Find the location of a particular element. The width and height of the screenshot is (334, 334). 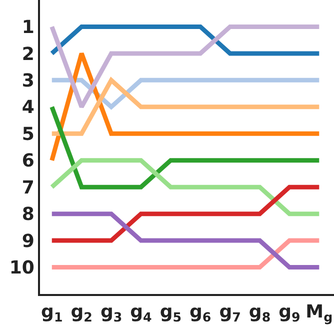

x-tick-label: g$_{2}$ is located at coordinates (81, 313).